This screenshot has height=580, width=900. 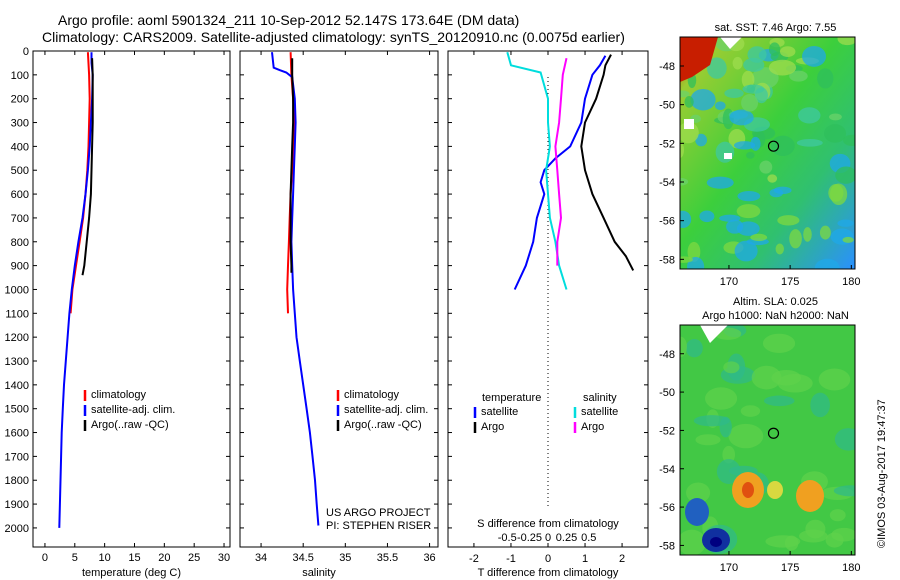 What do you see at coordinates (511, 559) in the screenshot?
I see `difference-profile-xtick-label: -1` at bounding box center [511, 559].